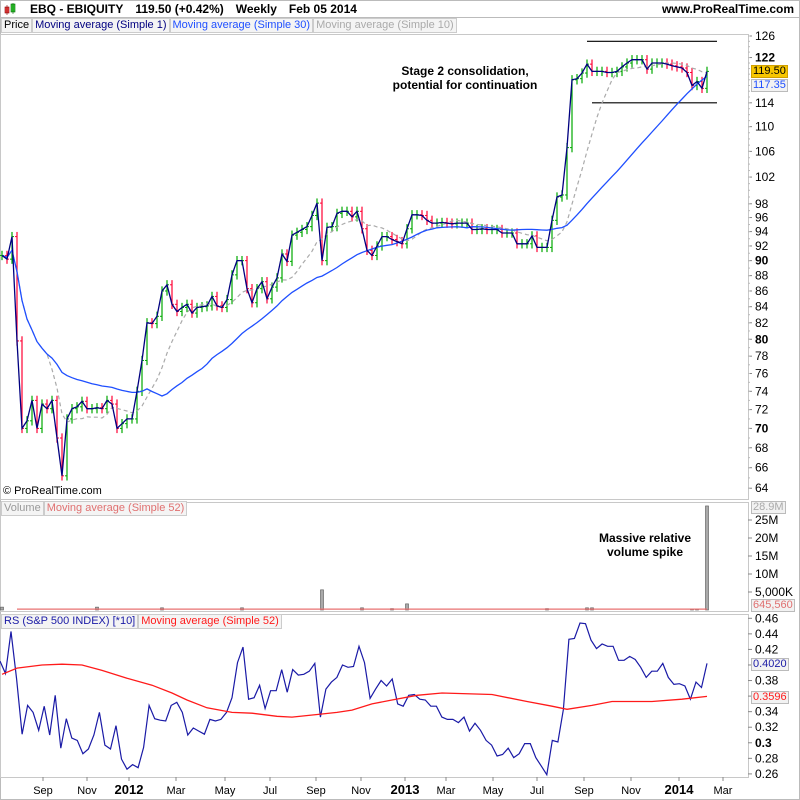 The height and width of the screenshot is (800, 800). Describe the element at coordinates (767, 727) in the screenshot. I see `rs-tick-label: 0.32` at that location.